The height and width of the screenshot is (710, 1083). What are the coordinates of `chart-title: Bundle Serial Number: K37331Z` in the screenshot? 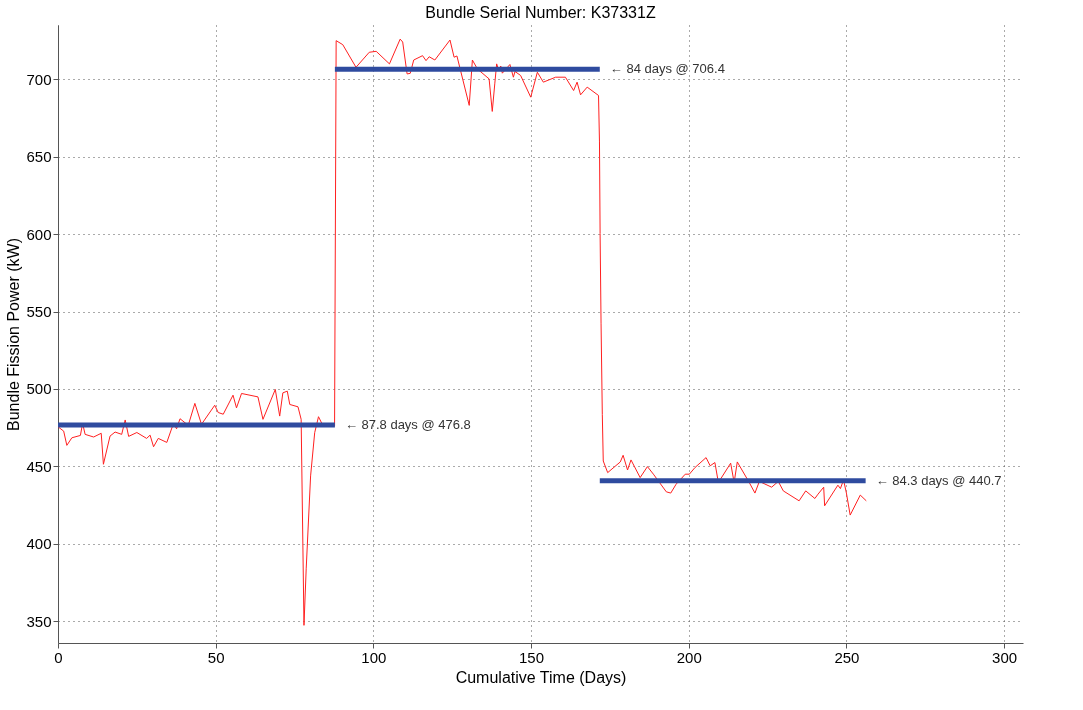 It's located at (540, 12).